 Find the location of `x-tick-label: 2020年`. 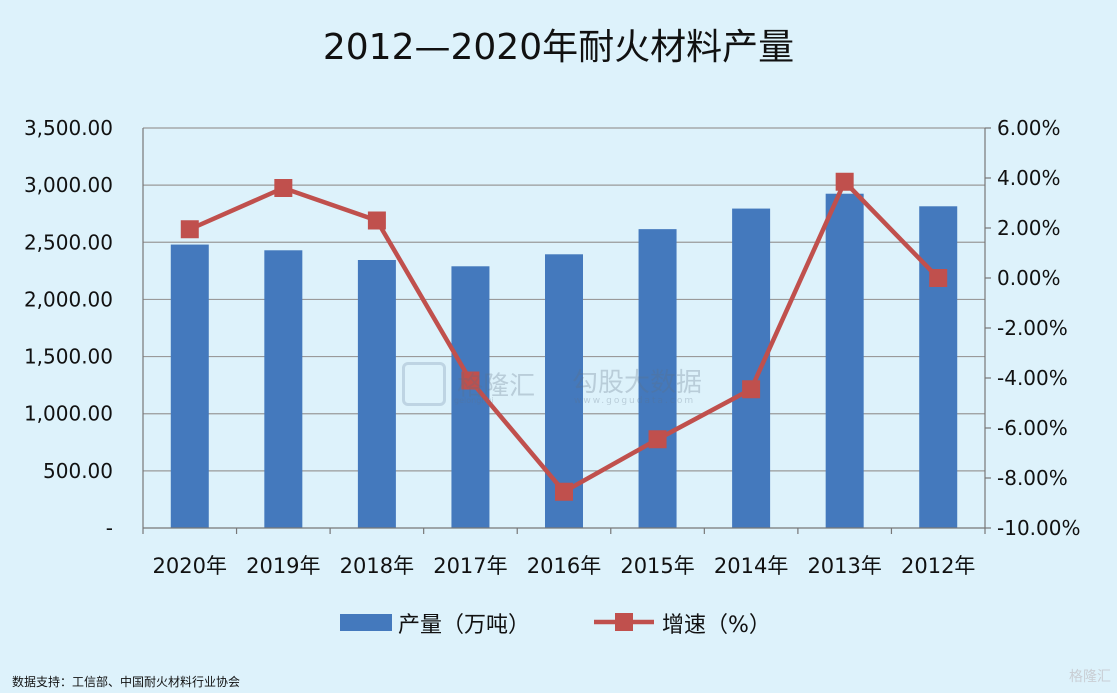

x-tick-label: 2020年 is located at coordinates (190, 566).